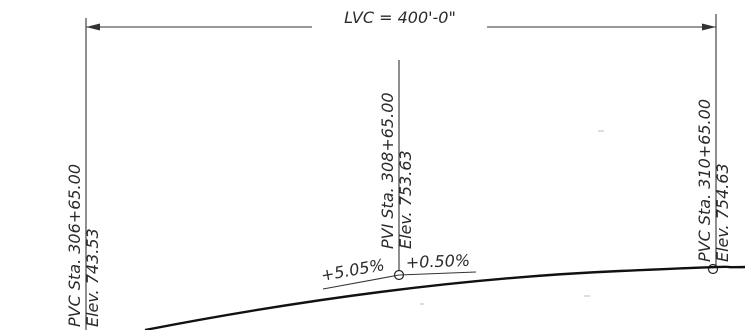 The width and height of the screenshot is (745, 330). What do you see at coordinates (74, 245) in the screenshot?
I see `pvc-station-label: PVC Sta. 306+65.00` at bounding box center [74, 245].